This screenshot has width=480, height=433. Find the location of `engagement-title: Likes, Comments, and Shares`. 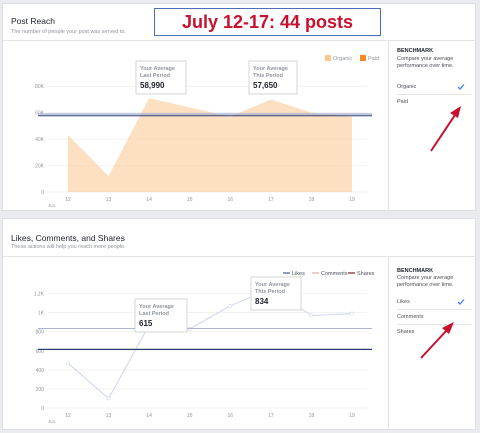

engagement-title: Likes, Comments, and Shares is located at coordinates (68, 238).